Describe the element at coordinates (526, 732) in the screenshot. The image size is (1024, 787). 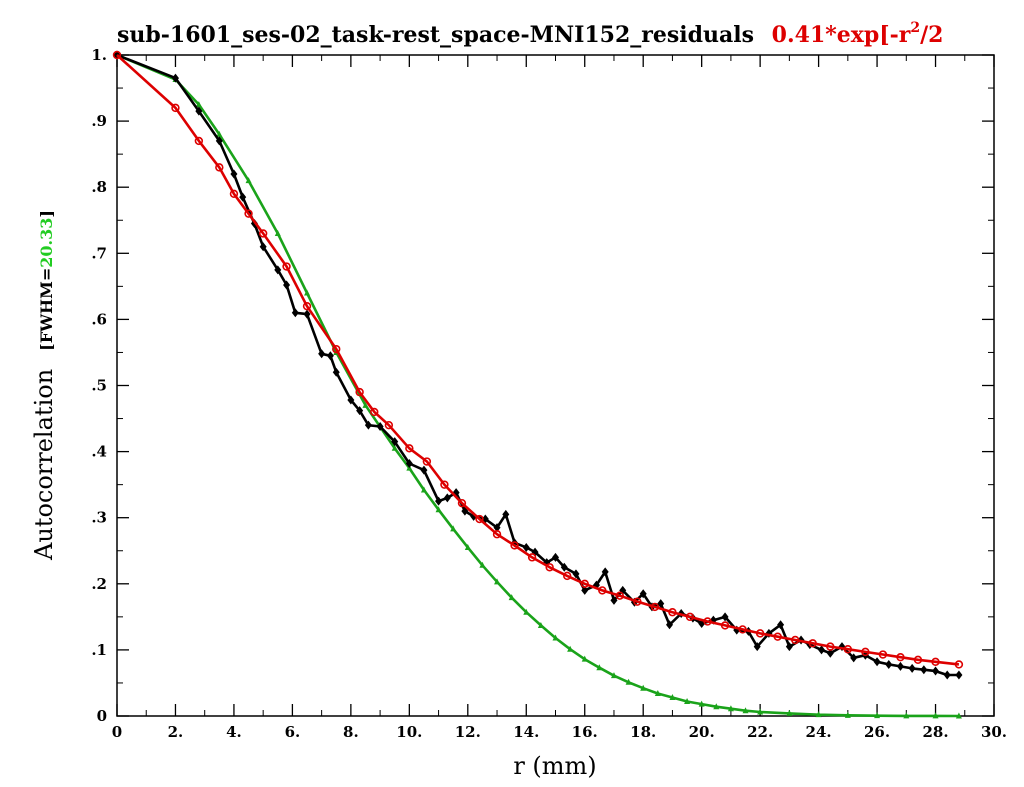
I see `x-tick-label: 14.` at that location.